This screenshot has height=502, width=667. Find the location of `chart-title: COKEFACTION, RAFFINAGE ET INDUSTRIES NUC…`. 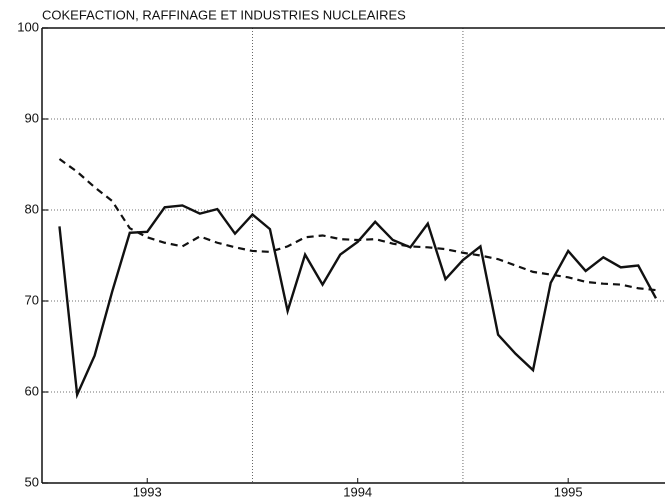

chart-title: COKEFACTION, RAFFINAGE ET INDUSTRIES NUC… is located at coordinates (224, 14).